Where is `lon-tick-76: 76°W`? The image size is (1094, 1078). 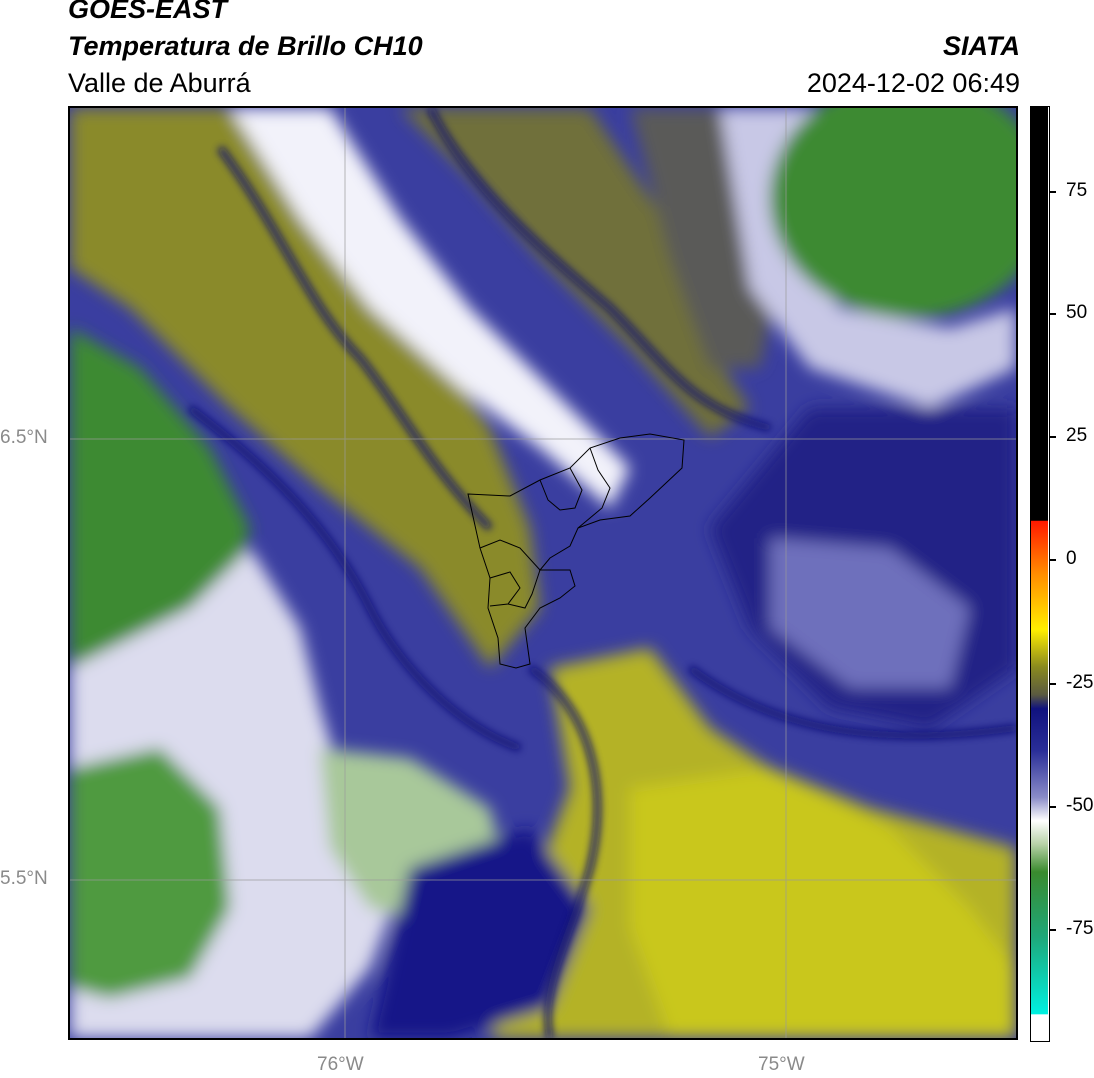
lon-tick-76: 76°W is located at coordinates (340, 1064).